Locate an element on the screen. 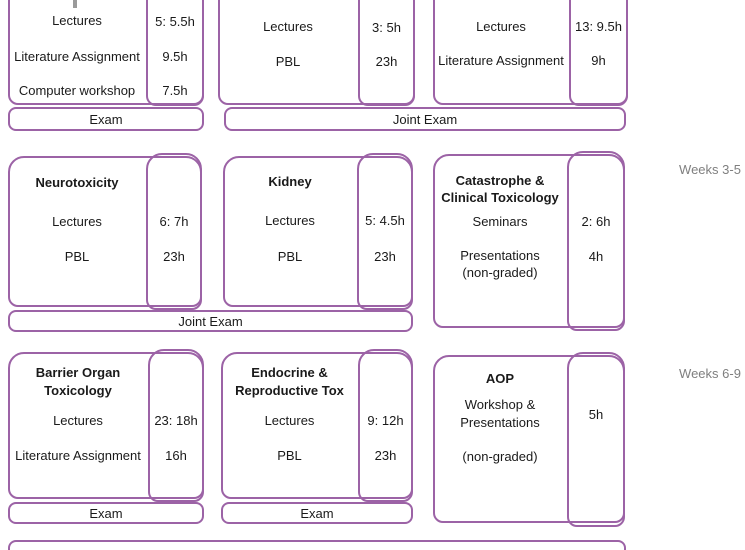 Image resolution: width=745 pixels, height=550 pixels. activity-hours: 5: 5.5h is located at coordinates (175, 21).